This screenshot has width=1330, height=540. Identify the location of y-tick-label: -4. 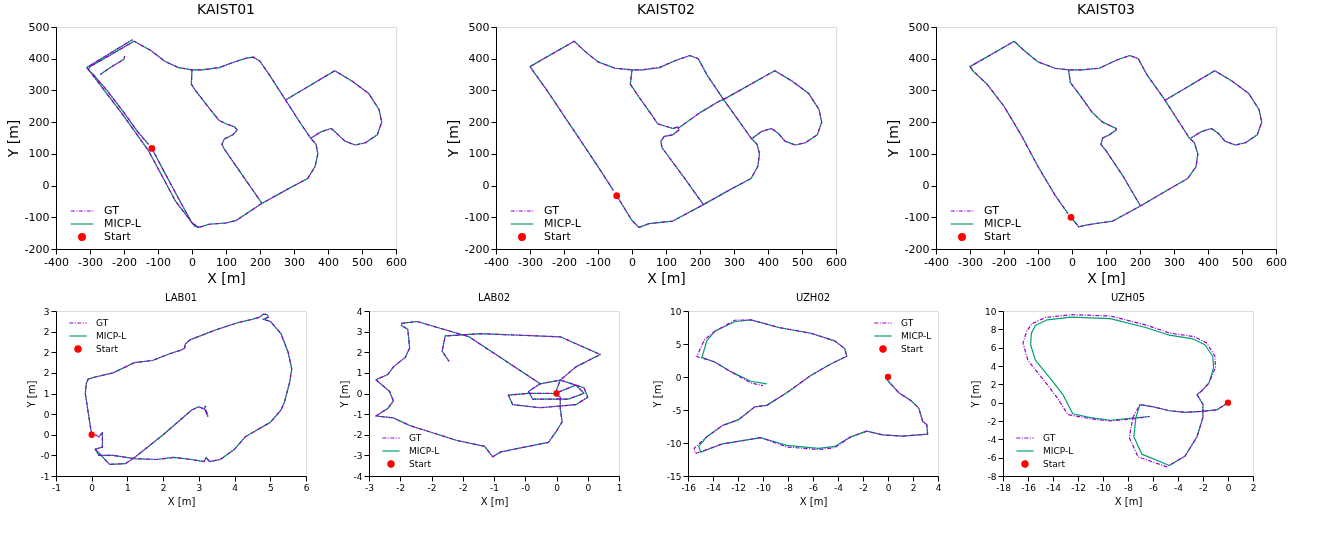
(358, 476).